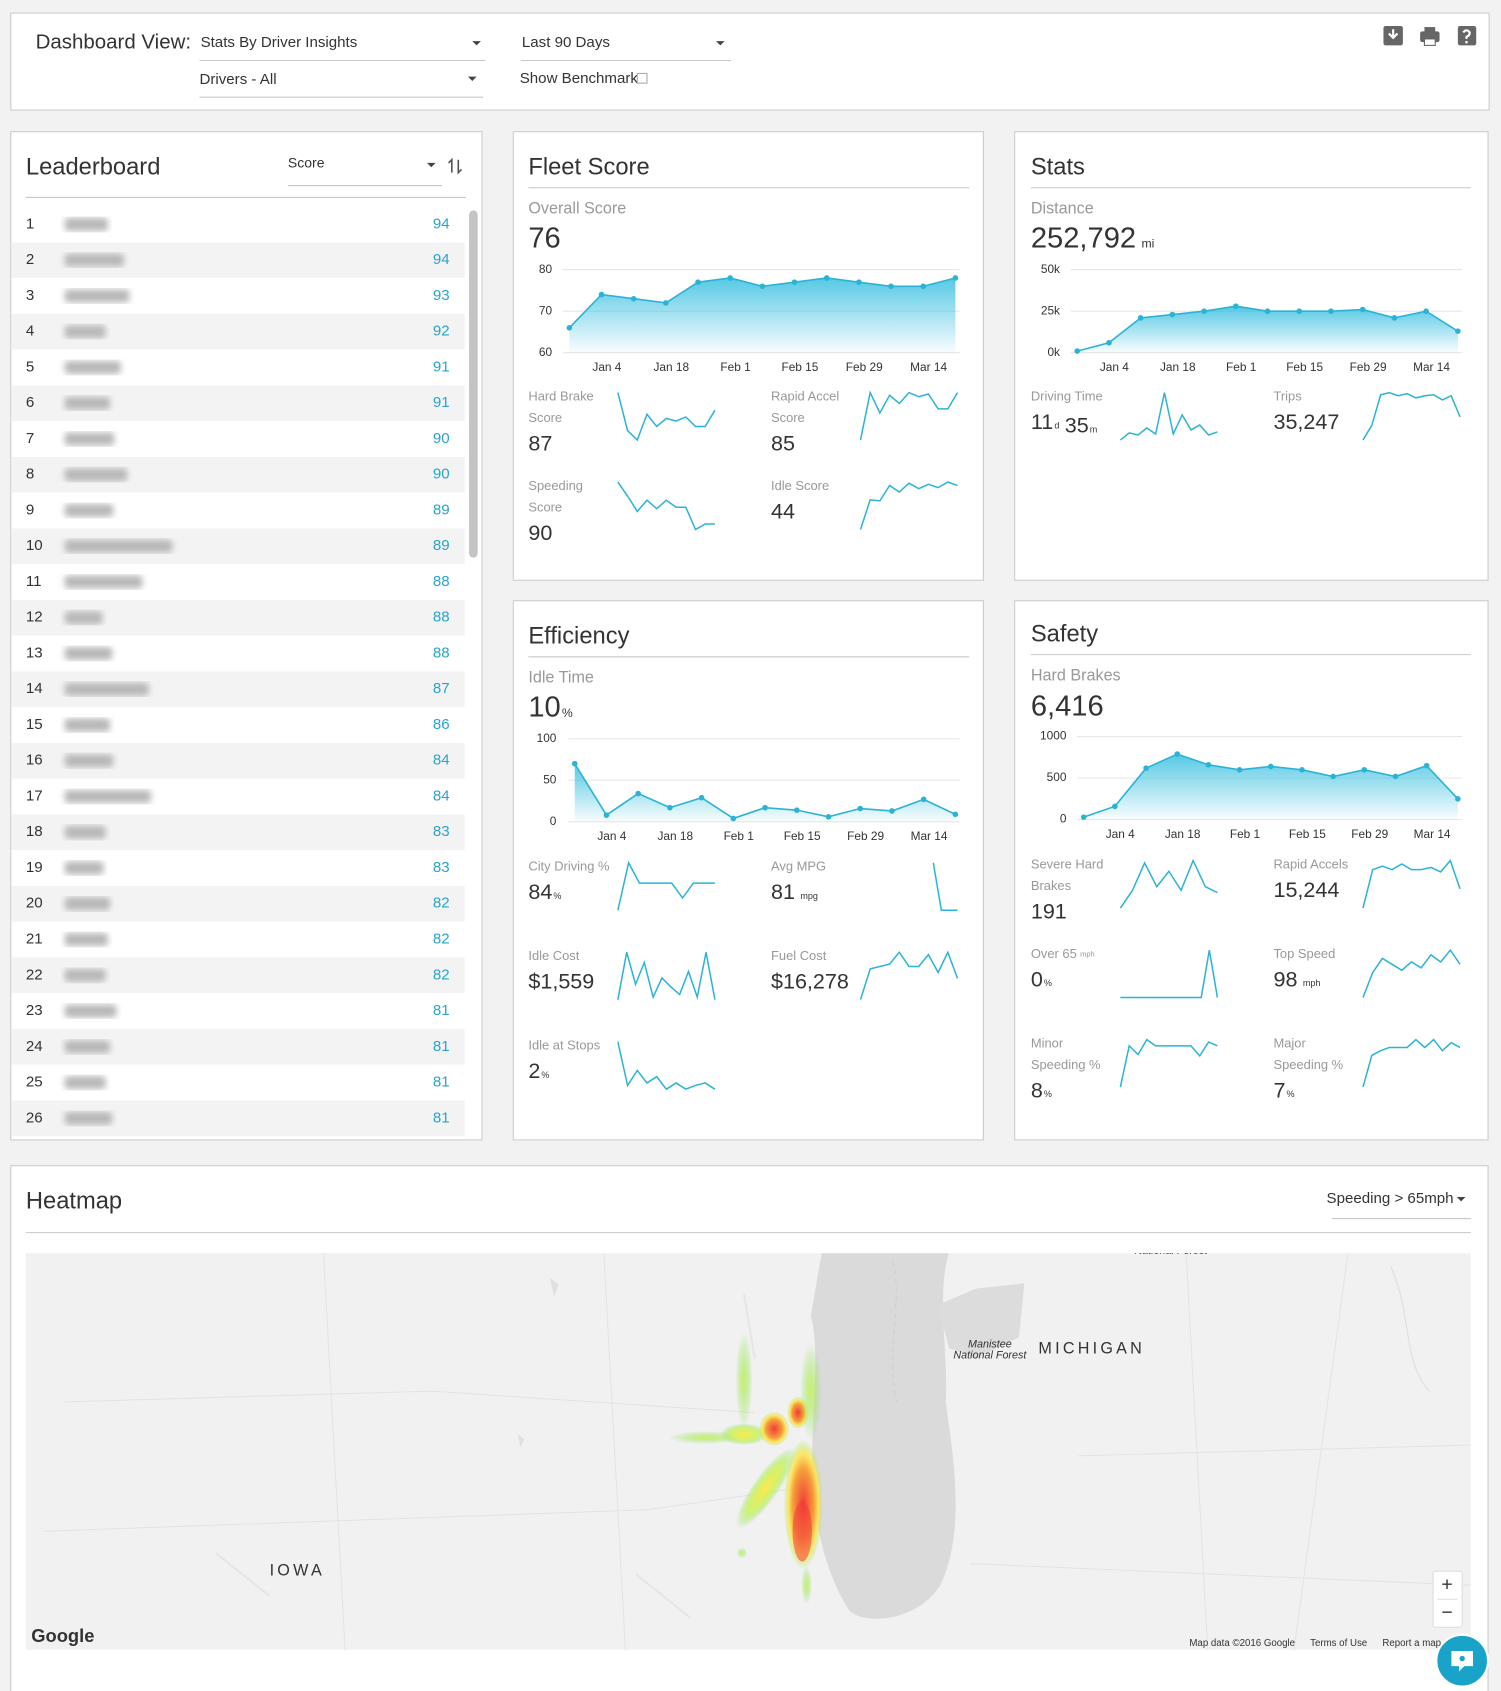 The height and width of the screenshot is (1691, 1501). I want to click on filter-bar, so click(750, 61).